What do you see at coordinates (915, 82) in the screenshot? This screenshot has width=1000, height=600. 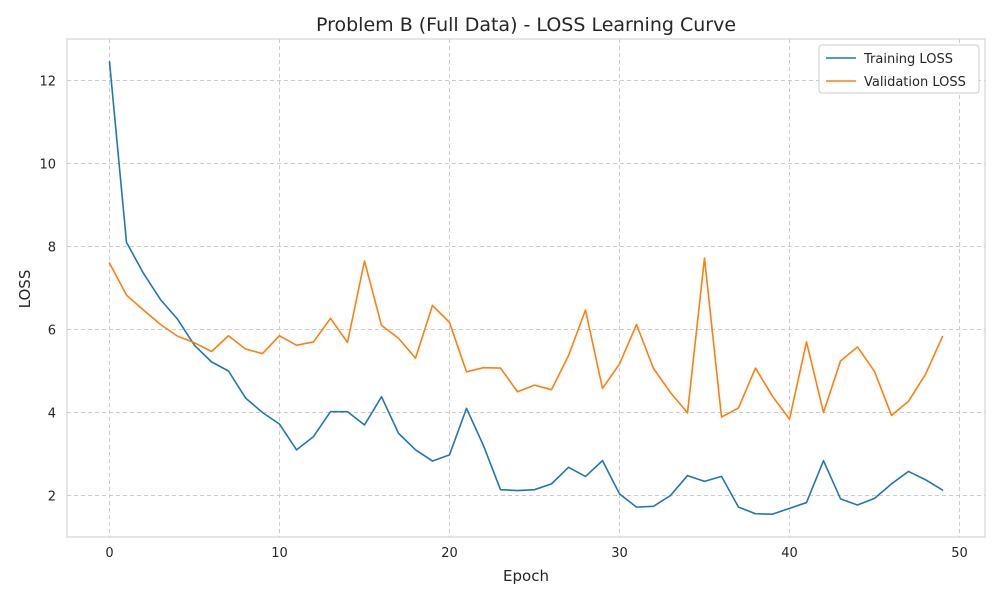 I see `legend-label-validation: Validation LOSS` at bounding box center [915, 82].